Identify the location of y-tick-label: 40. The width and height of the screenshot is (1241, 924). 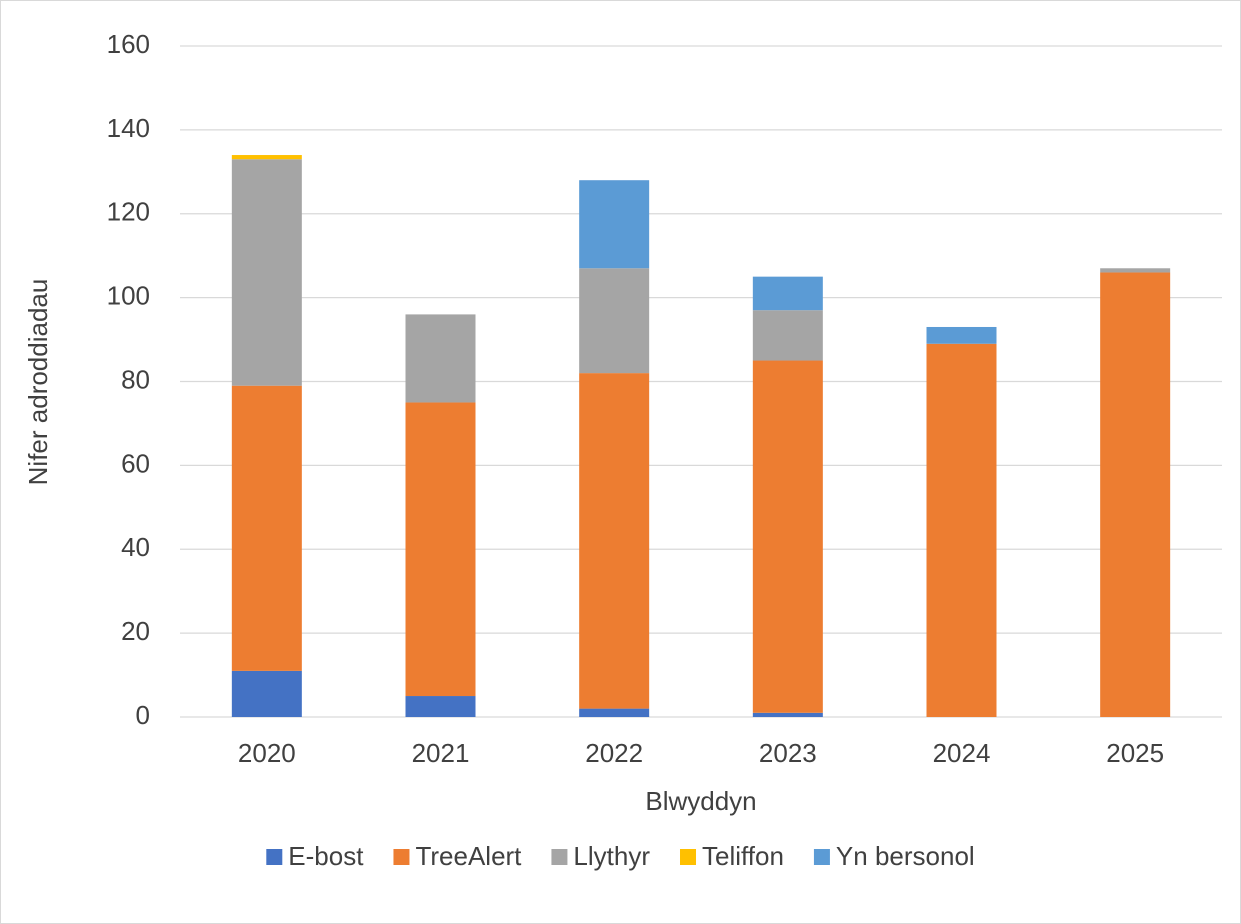
(135, 547).